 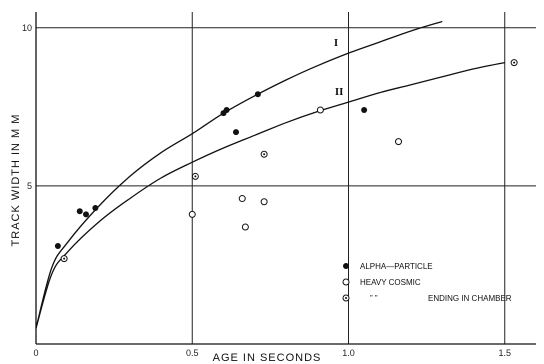 I want to click on y-axis-title: TRACK WIDTH IN M M, so click(x=16, y=180).